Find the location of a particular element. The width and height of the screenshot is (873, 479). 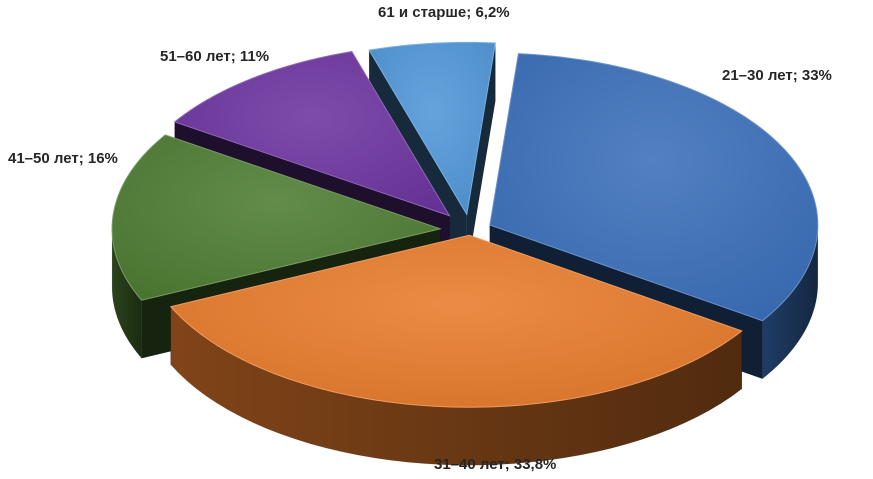

data-label-5: 61 и старше; 6,2% is located at coordinates (444, 12).